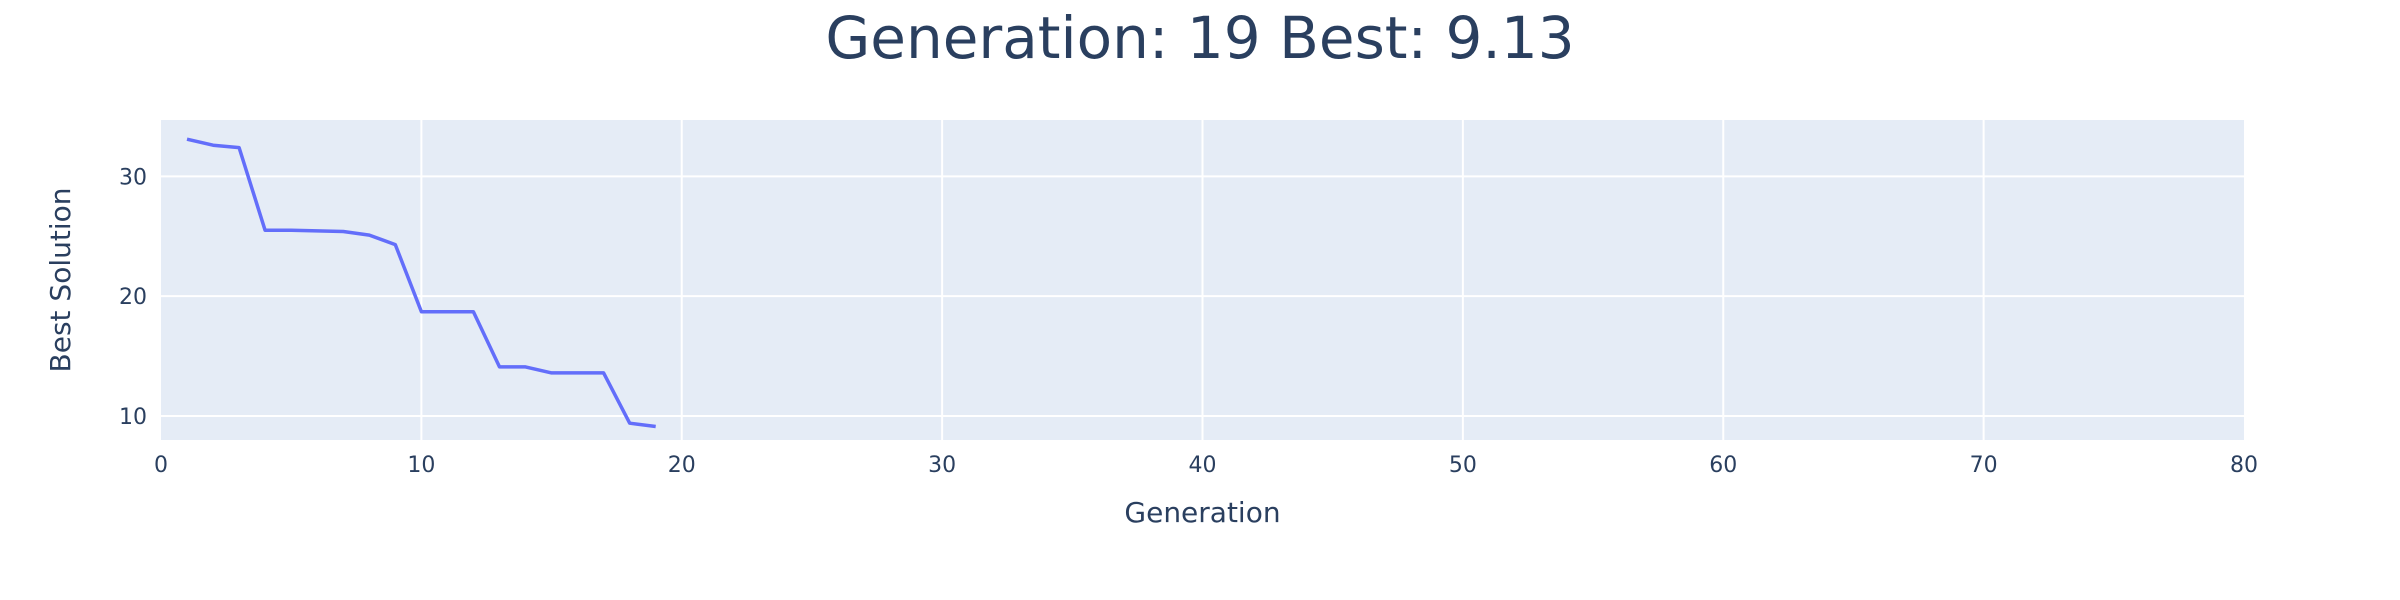  I want to click on x-tick-label: 80, so click(2244, 465).